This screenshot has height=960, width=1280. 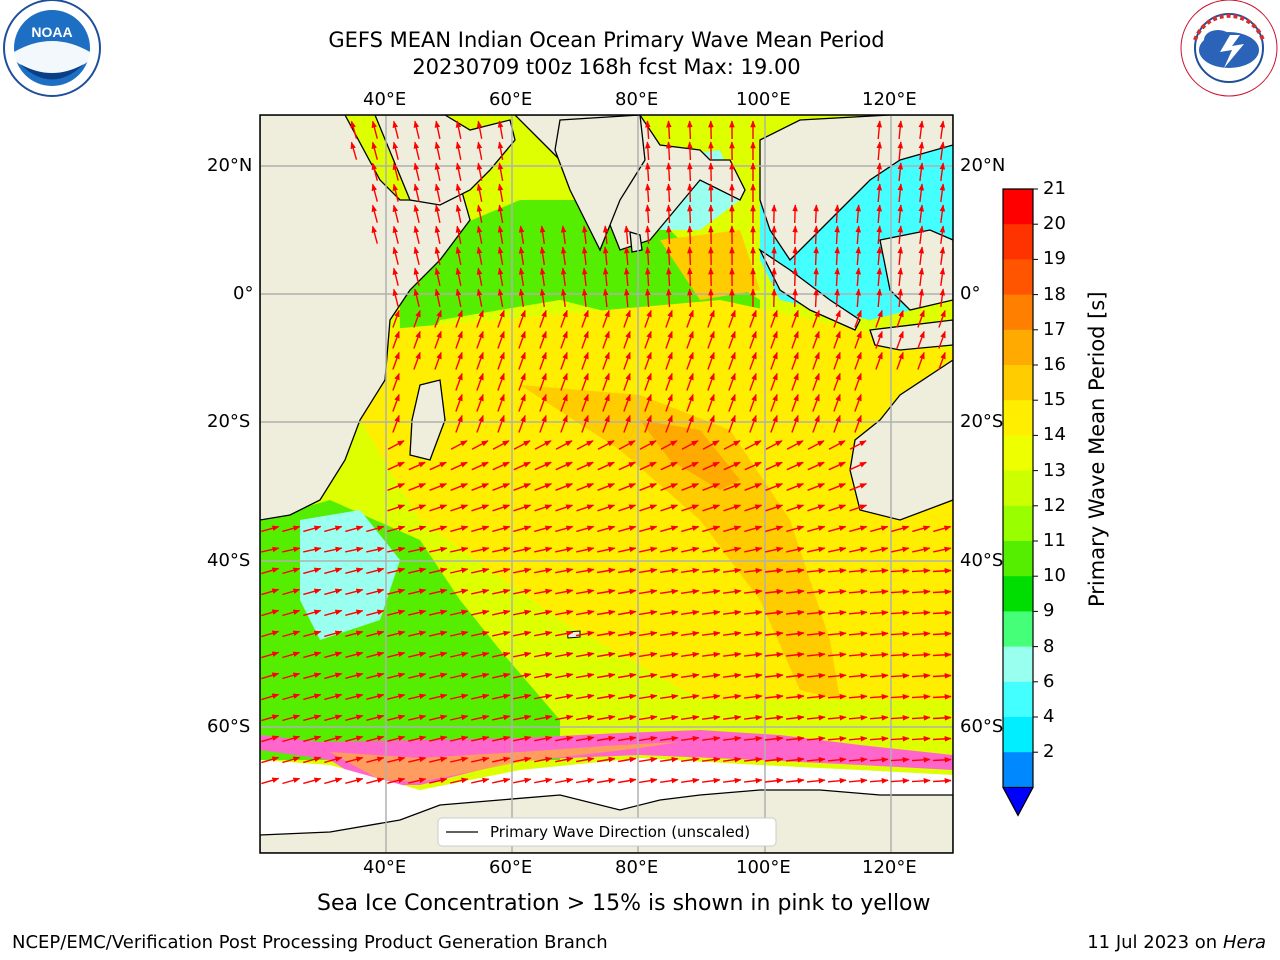 I want to click on colorbar-tick-label: 11, so click(x=1054, y=540).